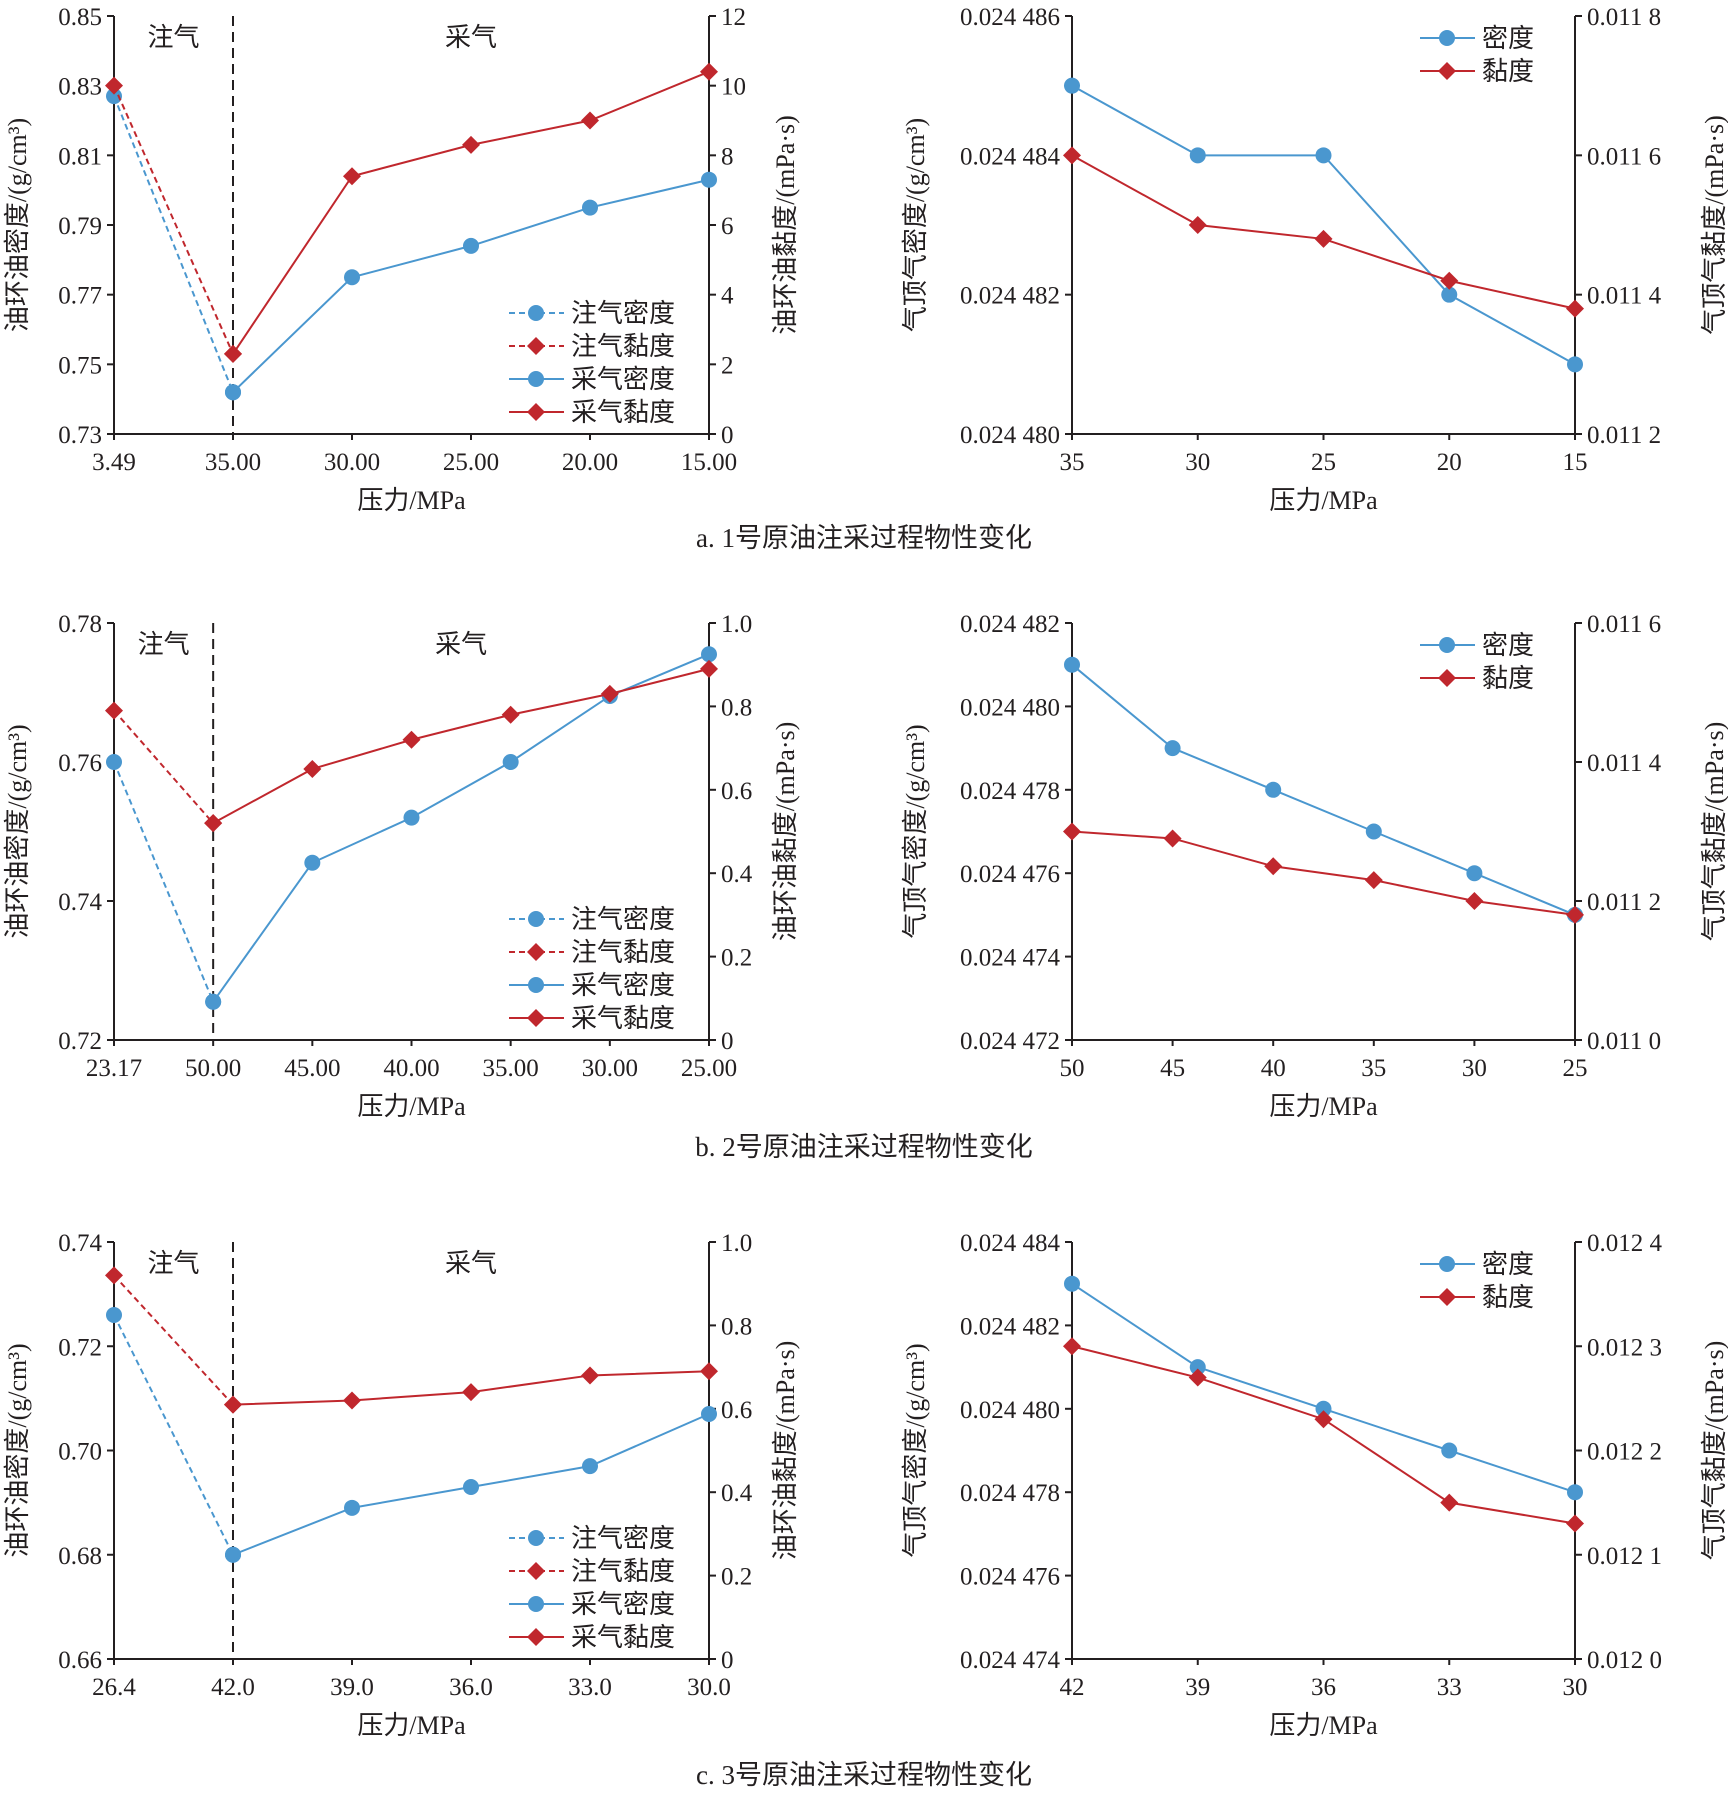 The image size is (1728, 1794). I want to click on x-tick-label: 23.17, so click(114, 1068).